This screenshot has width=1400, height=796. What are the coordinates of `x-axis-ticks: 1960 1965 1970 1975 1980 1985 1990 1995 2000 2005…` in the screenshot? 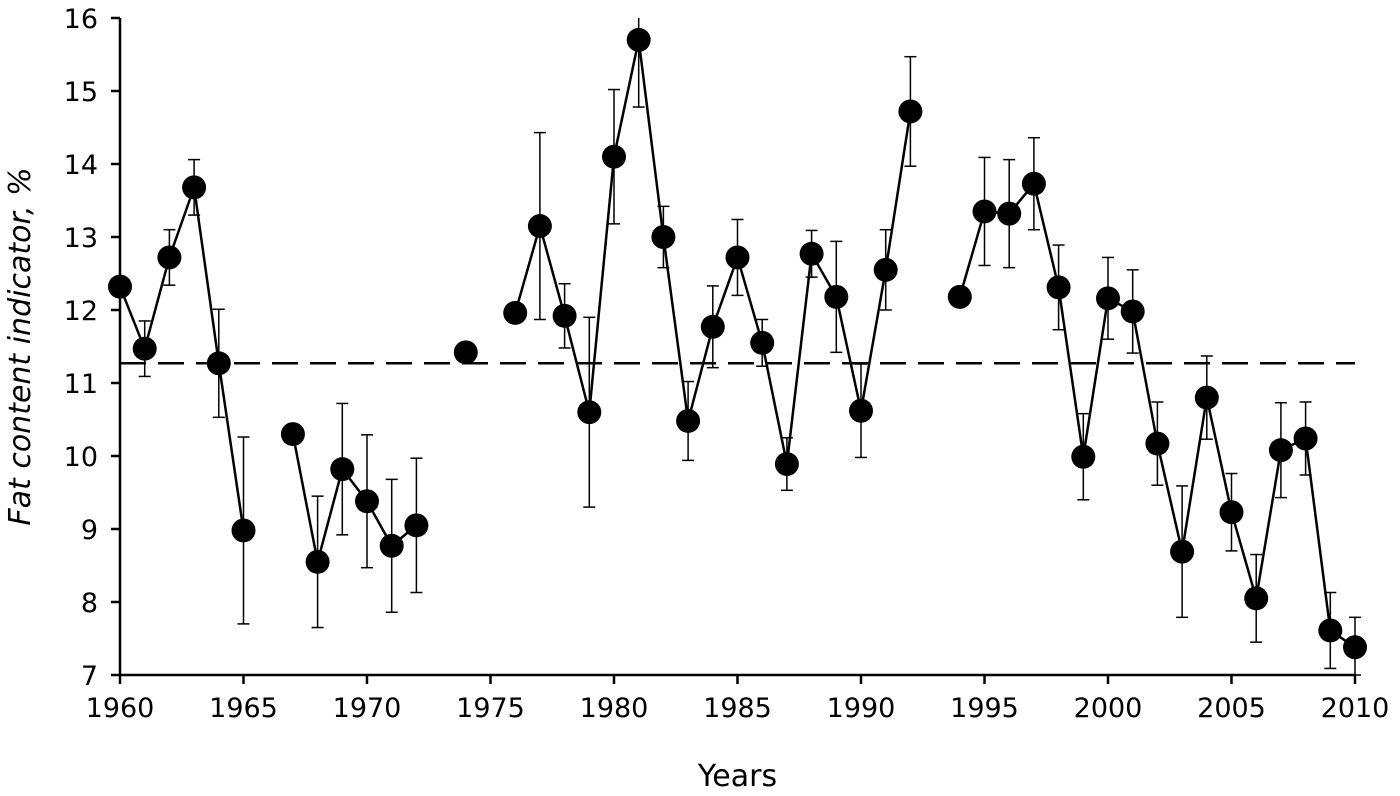 It's located at (737, 699).